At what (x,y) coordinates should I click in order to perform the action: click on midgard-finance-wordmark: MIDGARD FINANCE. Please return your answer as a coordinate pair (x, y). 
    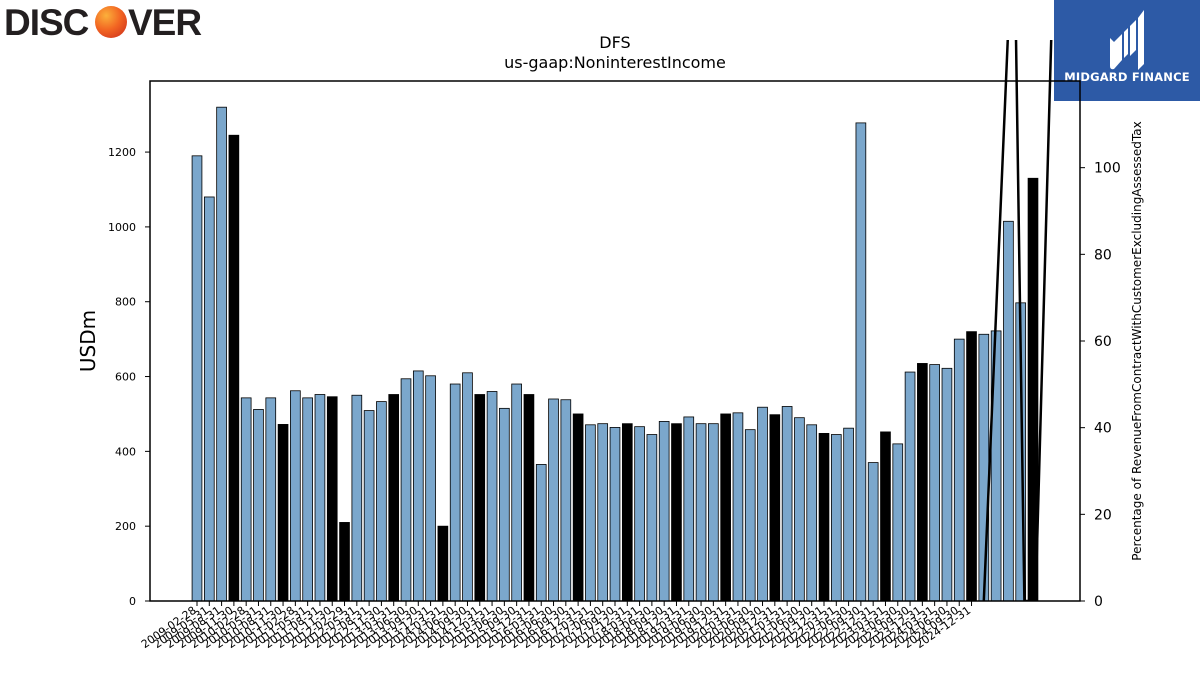
    Looking at the image, I should click on (1127, 77).